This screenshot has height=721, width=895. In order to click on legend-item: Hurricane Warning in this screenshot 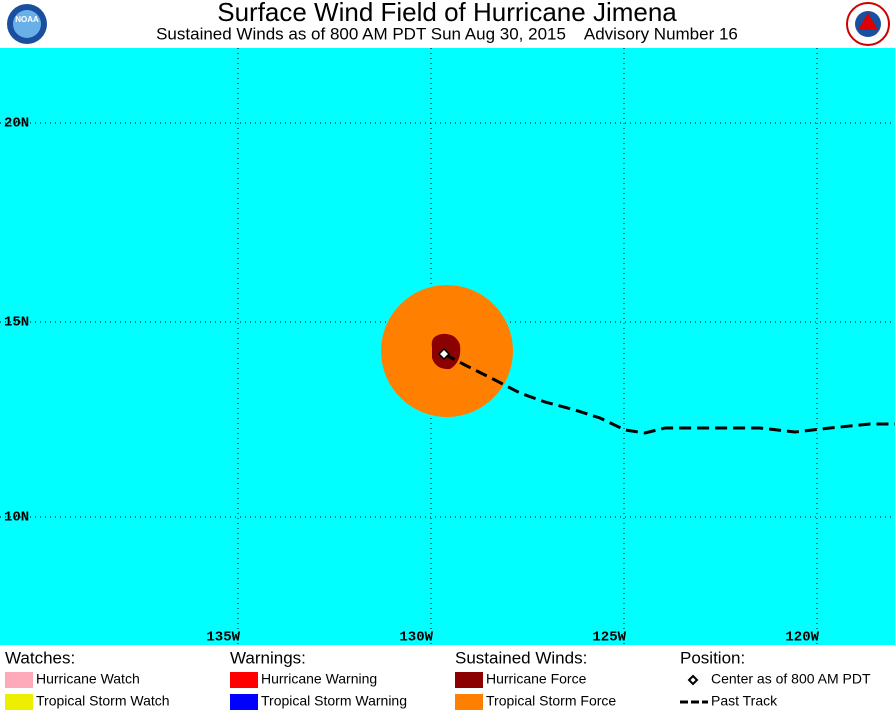, I will do `click(319, 679)`.